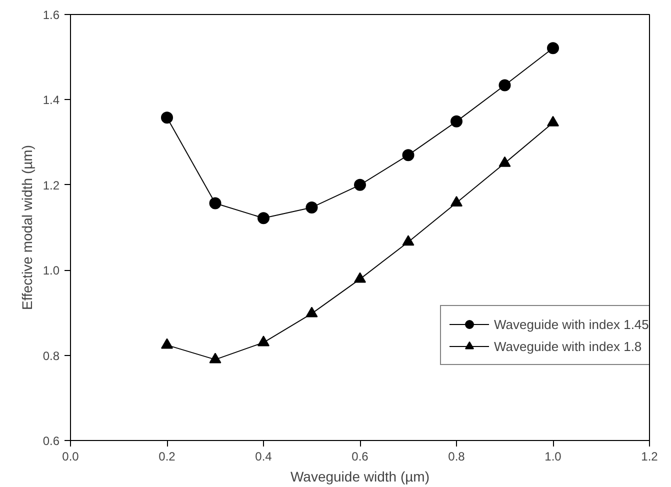 This screenshot has width=671, height=487. What do you see at coordinates (51, 185) in the screenshot?
I see `y-tick-label: 1.2` at bounding box center [51, 185].